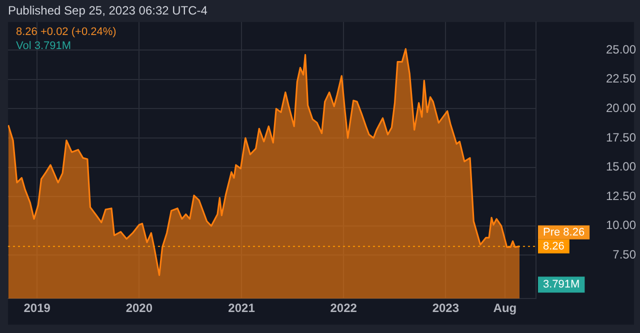 The image size is (640, 333). I want to click on annotation: Vol 3.791M, so click(44, 46).